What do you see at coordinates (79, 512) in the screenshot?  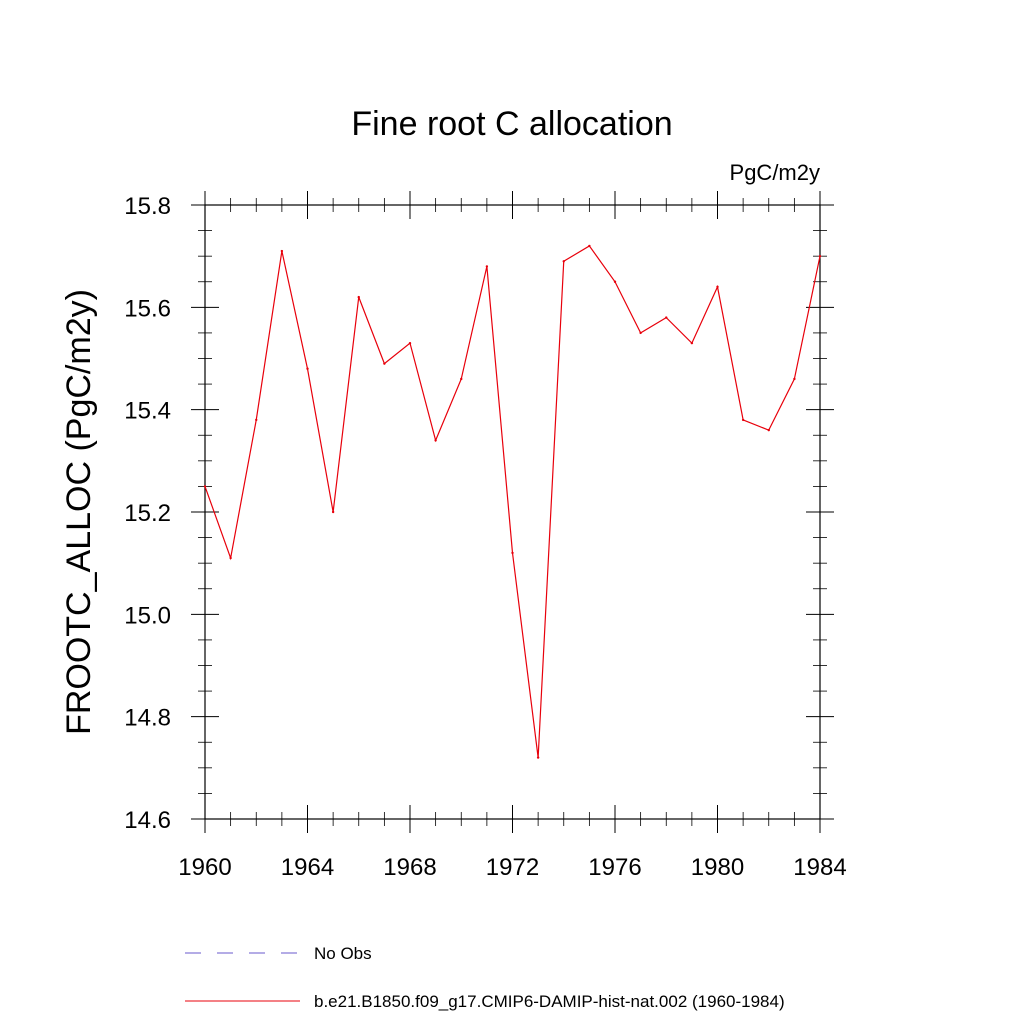 I see `y-axis-label: FROOTC_ALLOC (PgC/m2y)` at bounding box center [79, 512].